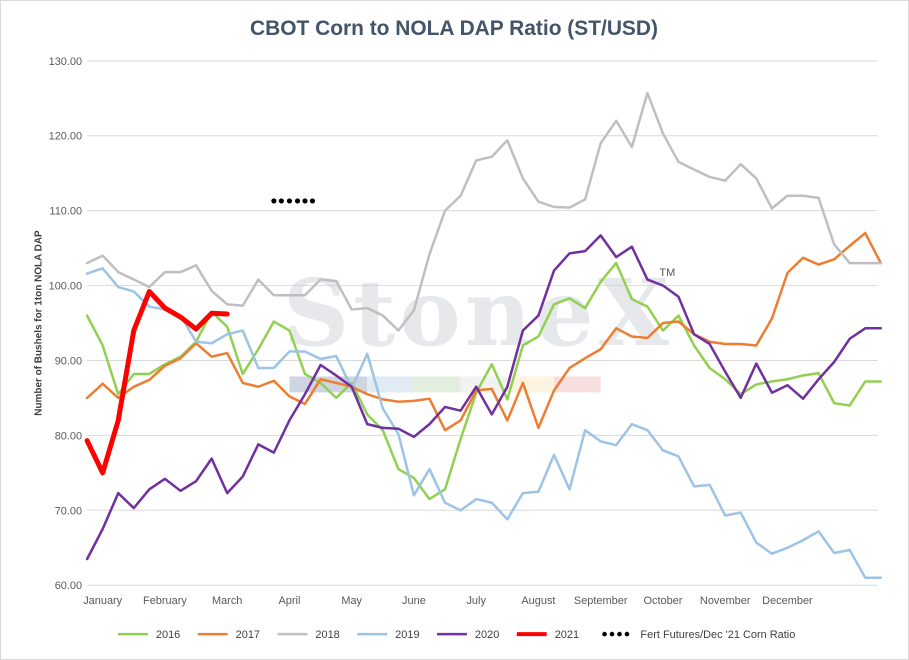 The width and height of the screenshot is (909, 660). What do you see at coordinates (66, 137) in the screenshot?
I see `y-tick-label: 120.00` at bounding box center [66, 137].